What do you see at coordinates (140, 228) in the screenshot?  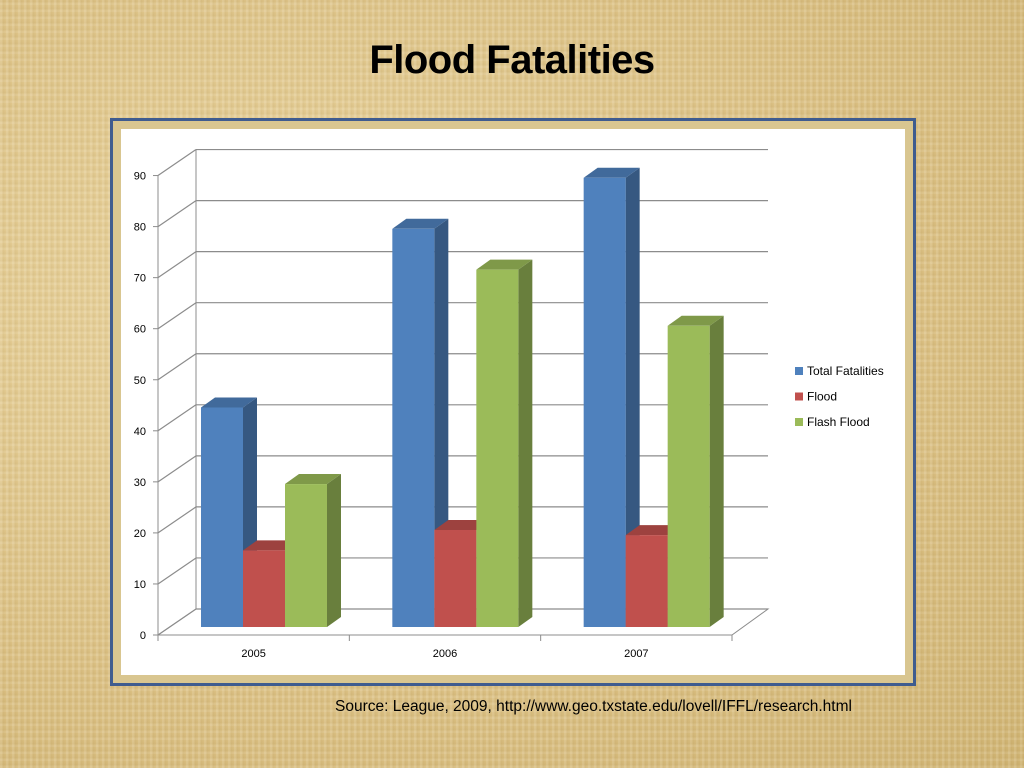 I see `y-tick-label: 80` at bounding box center [140, 228].